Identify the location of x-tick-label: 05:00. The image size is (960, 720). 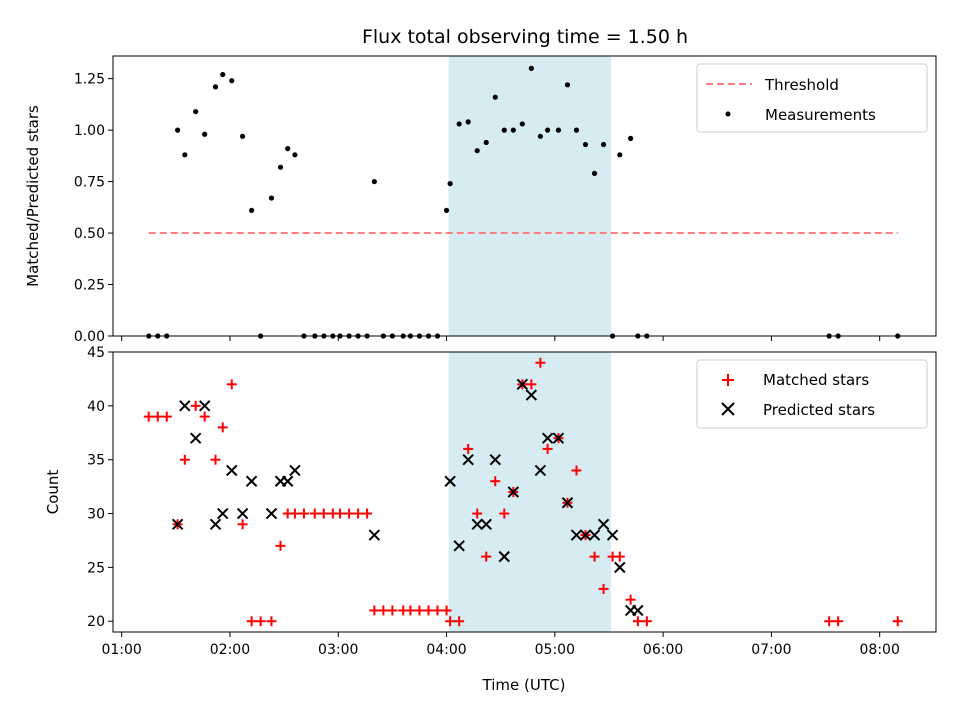
(555, 650).